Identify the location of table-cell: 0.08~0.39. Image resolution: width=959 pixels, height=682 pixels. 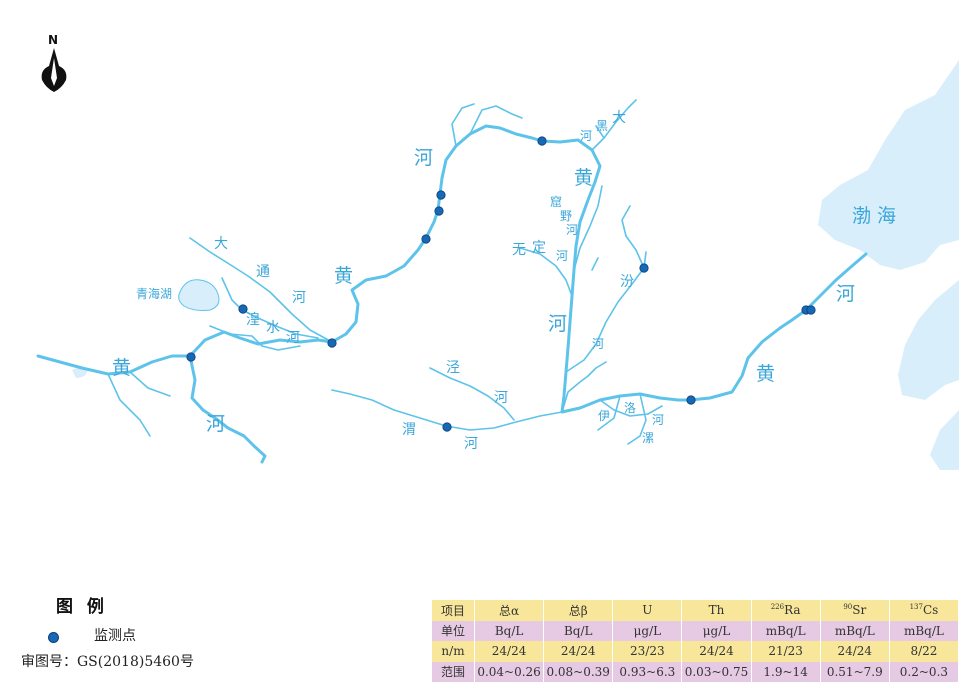
(578, 671).